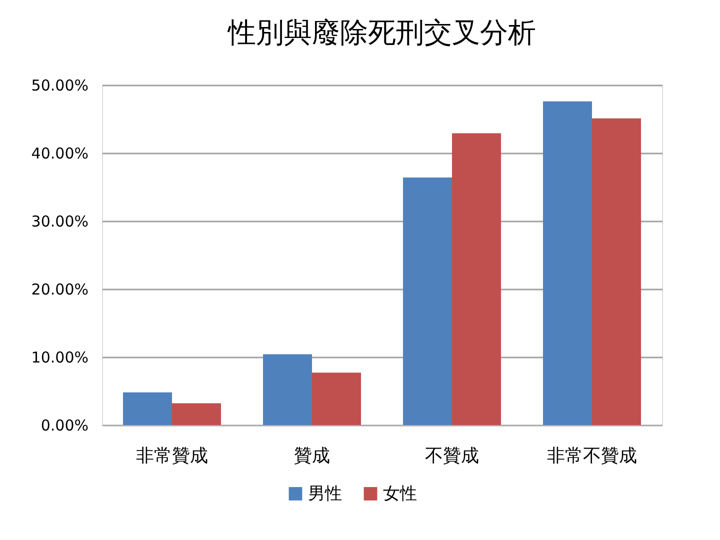  I want to click on y-tick-label: 50.00%, so click(59, 85).